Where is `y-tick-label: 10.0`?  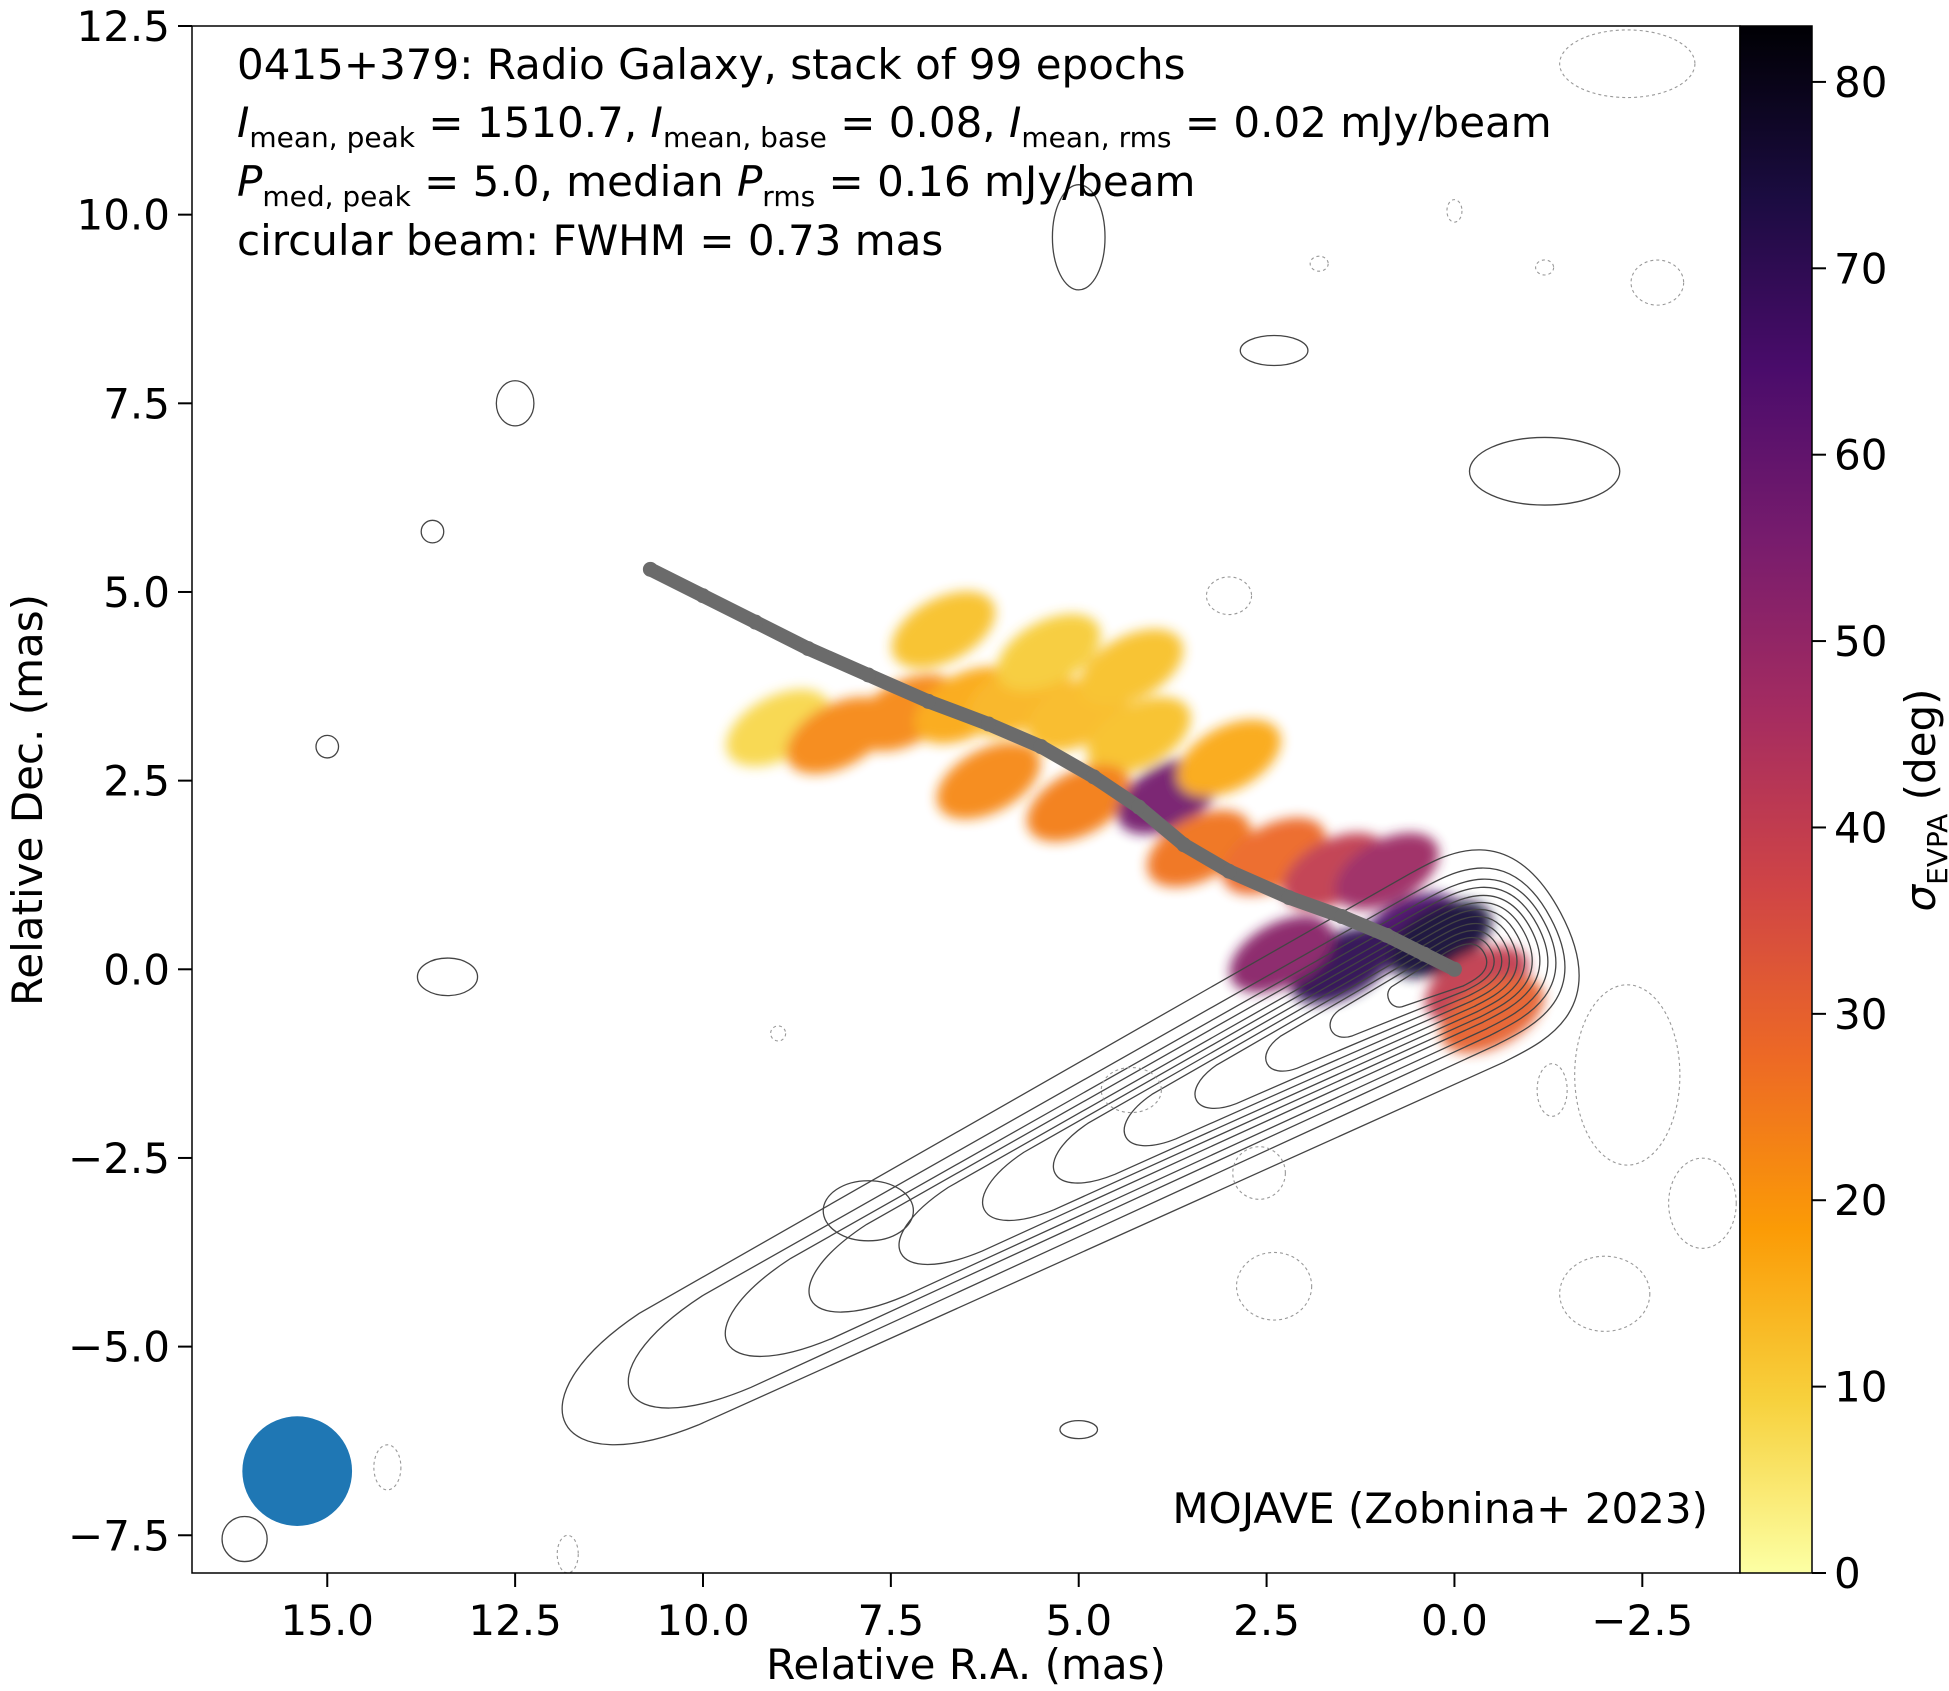 y-tick-label: 10.0 is located at coordinates (123, 215).